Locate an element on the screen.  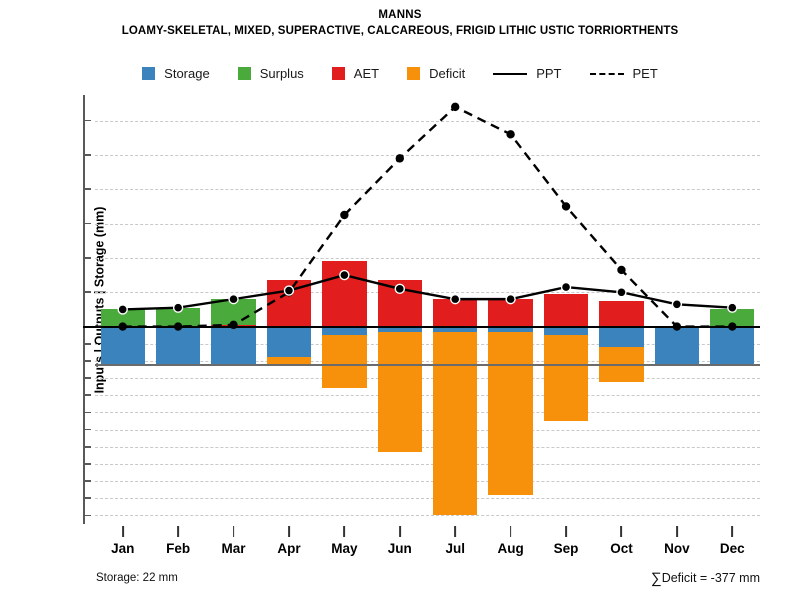
storage-footnote: Storage: 22 mm is located at coordinates (137, 578).